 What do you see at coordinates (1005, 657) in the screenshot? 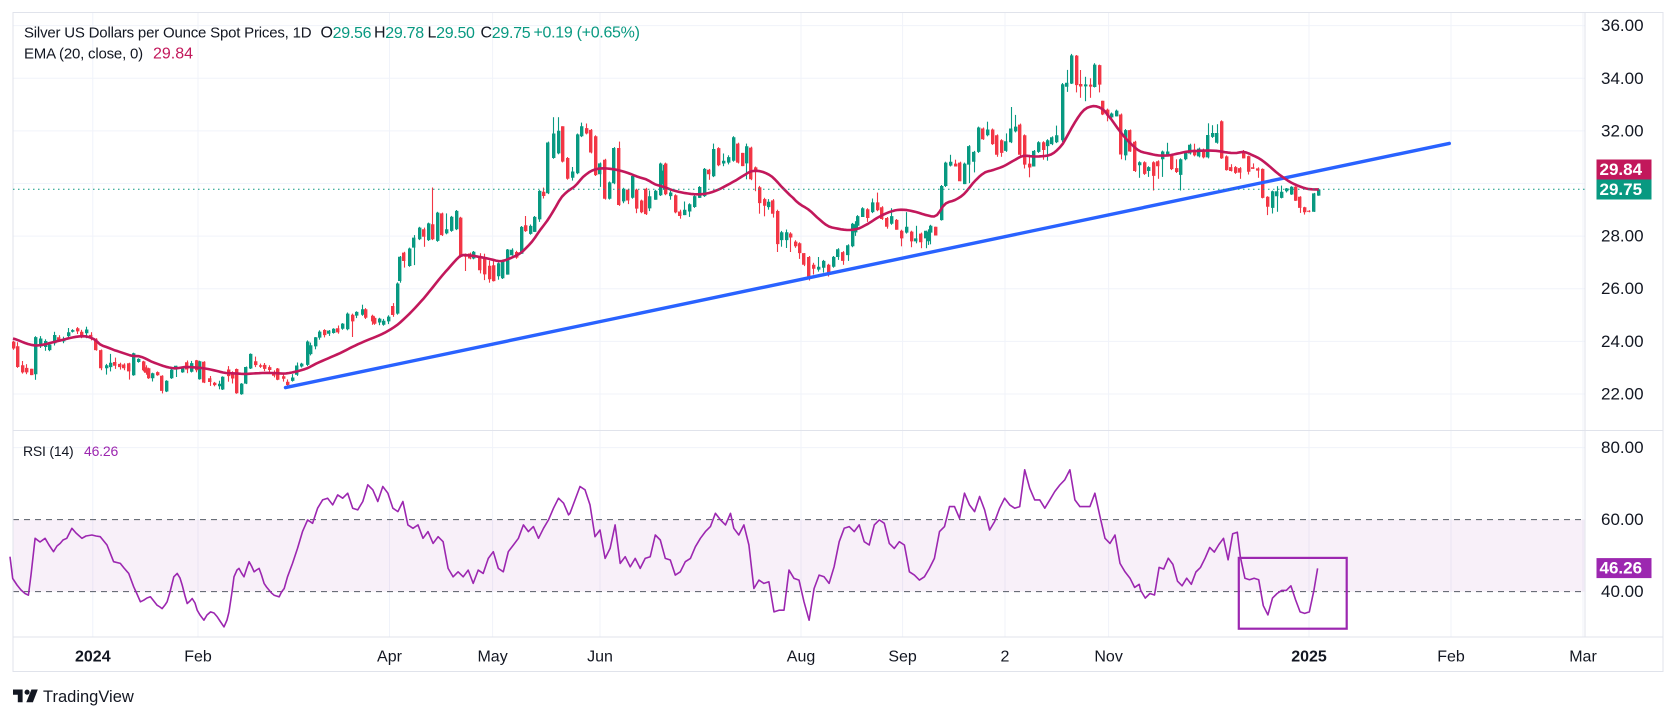
I see `svg-text: 2` at bounding box center [1005, 657].